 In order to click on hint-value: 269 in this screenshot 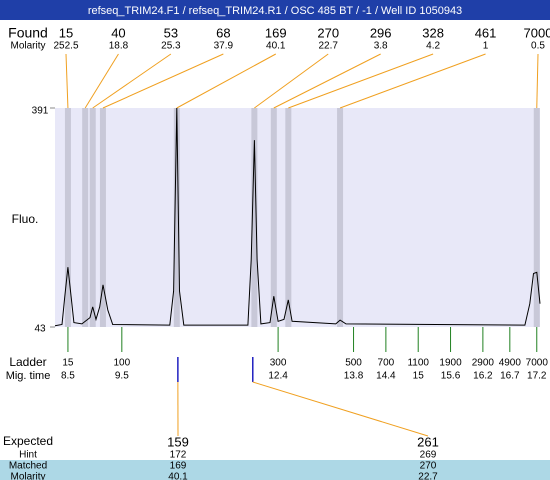, I will do `click(428, 455)`.